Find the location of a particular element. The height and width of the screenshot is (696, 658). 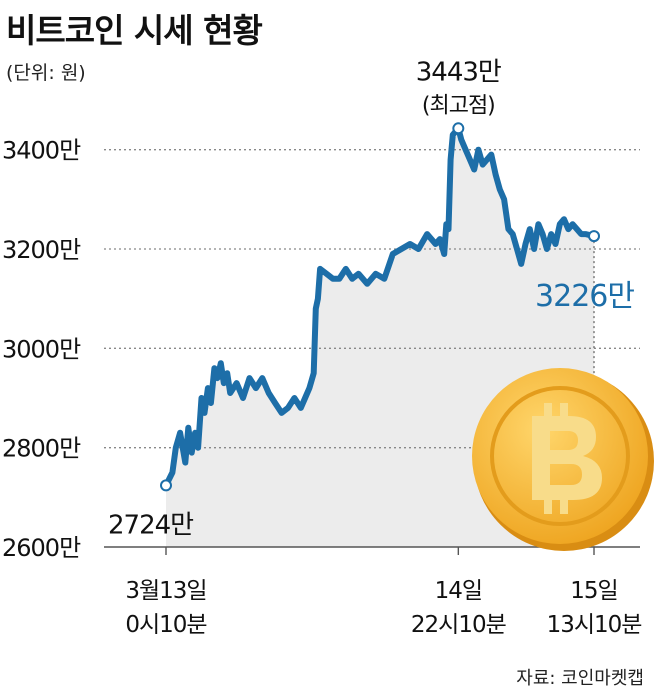

start-value-label: 2724만 is located at coordinates (150, 525).